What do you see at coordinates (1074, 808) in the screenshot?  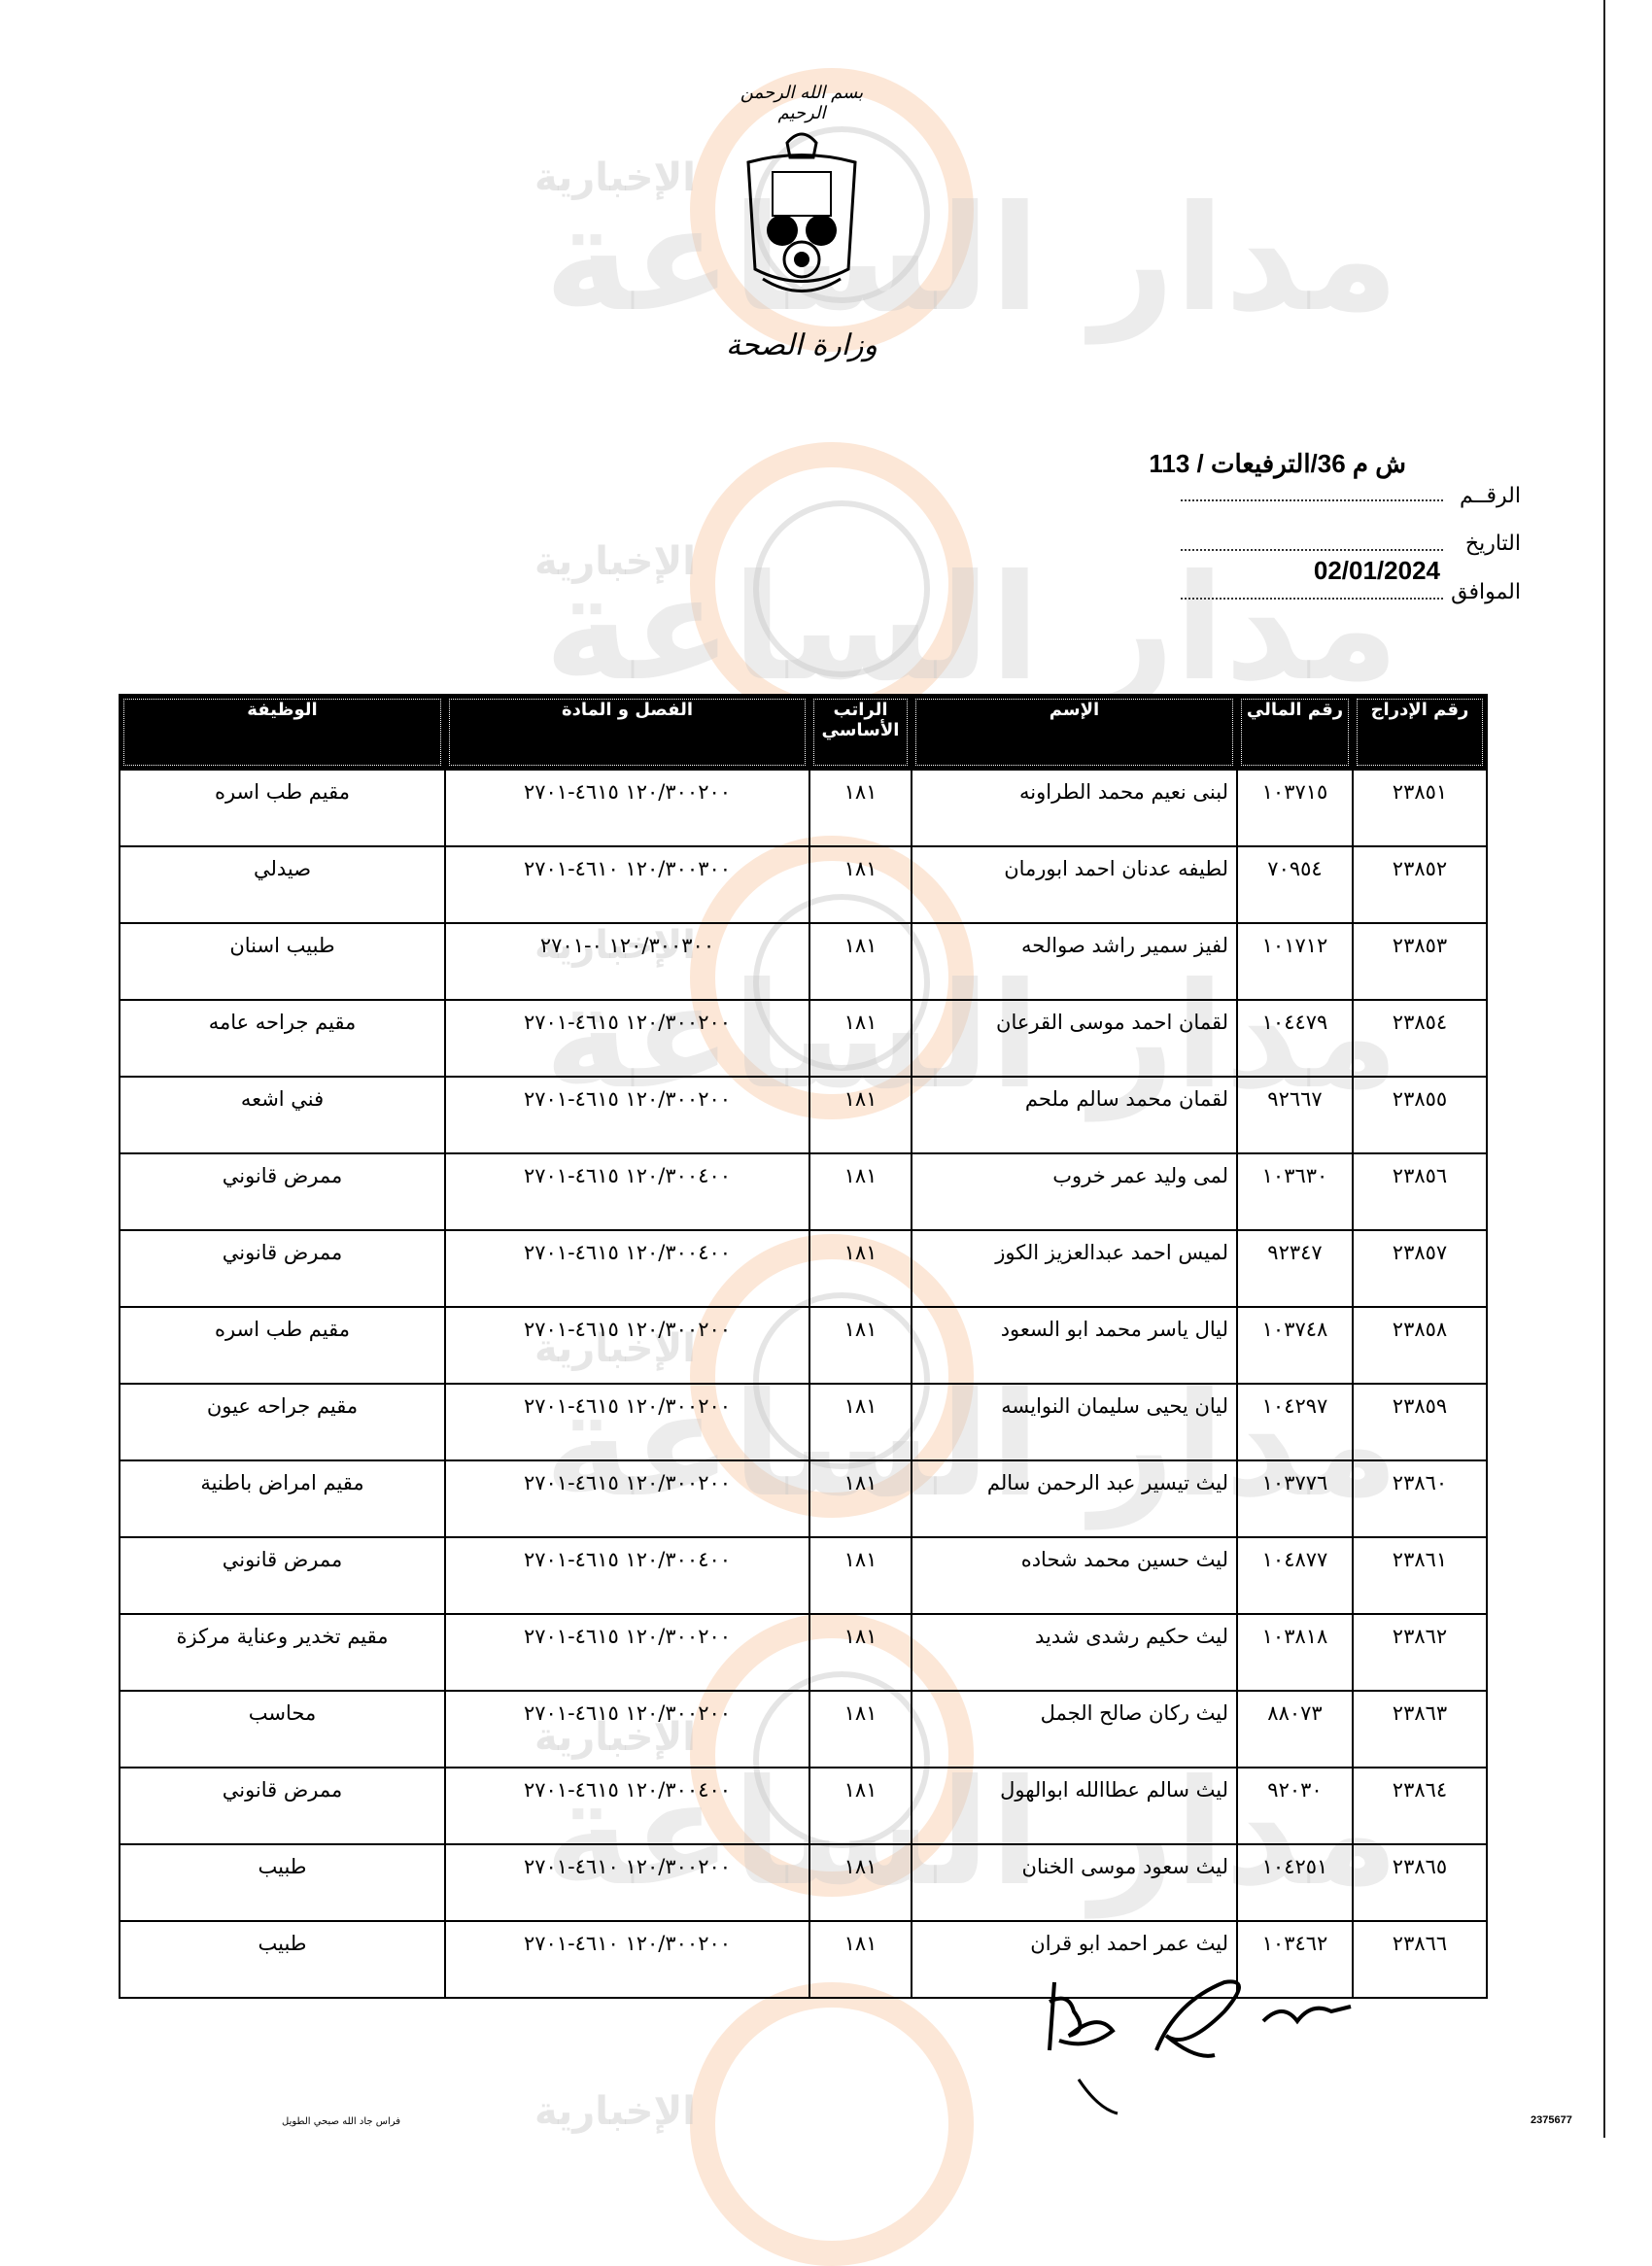 I see `cell-name: لبنى نعيم محمد الطراونه` at bounding box center [1074, 808].